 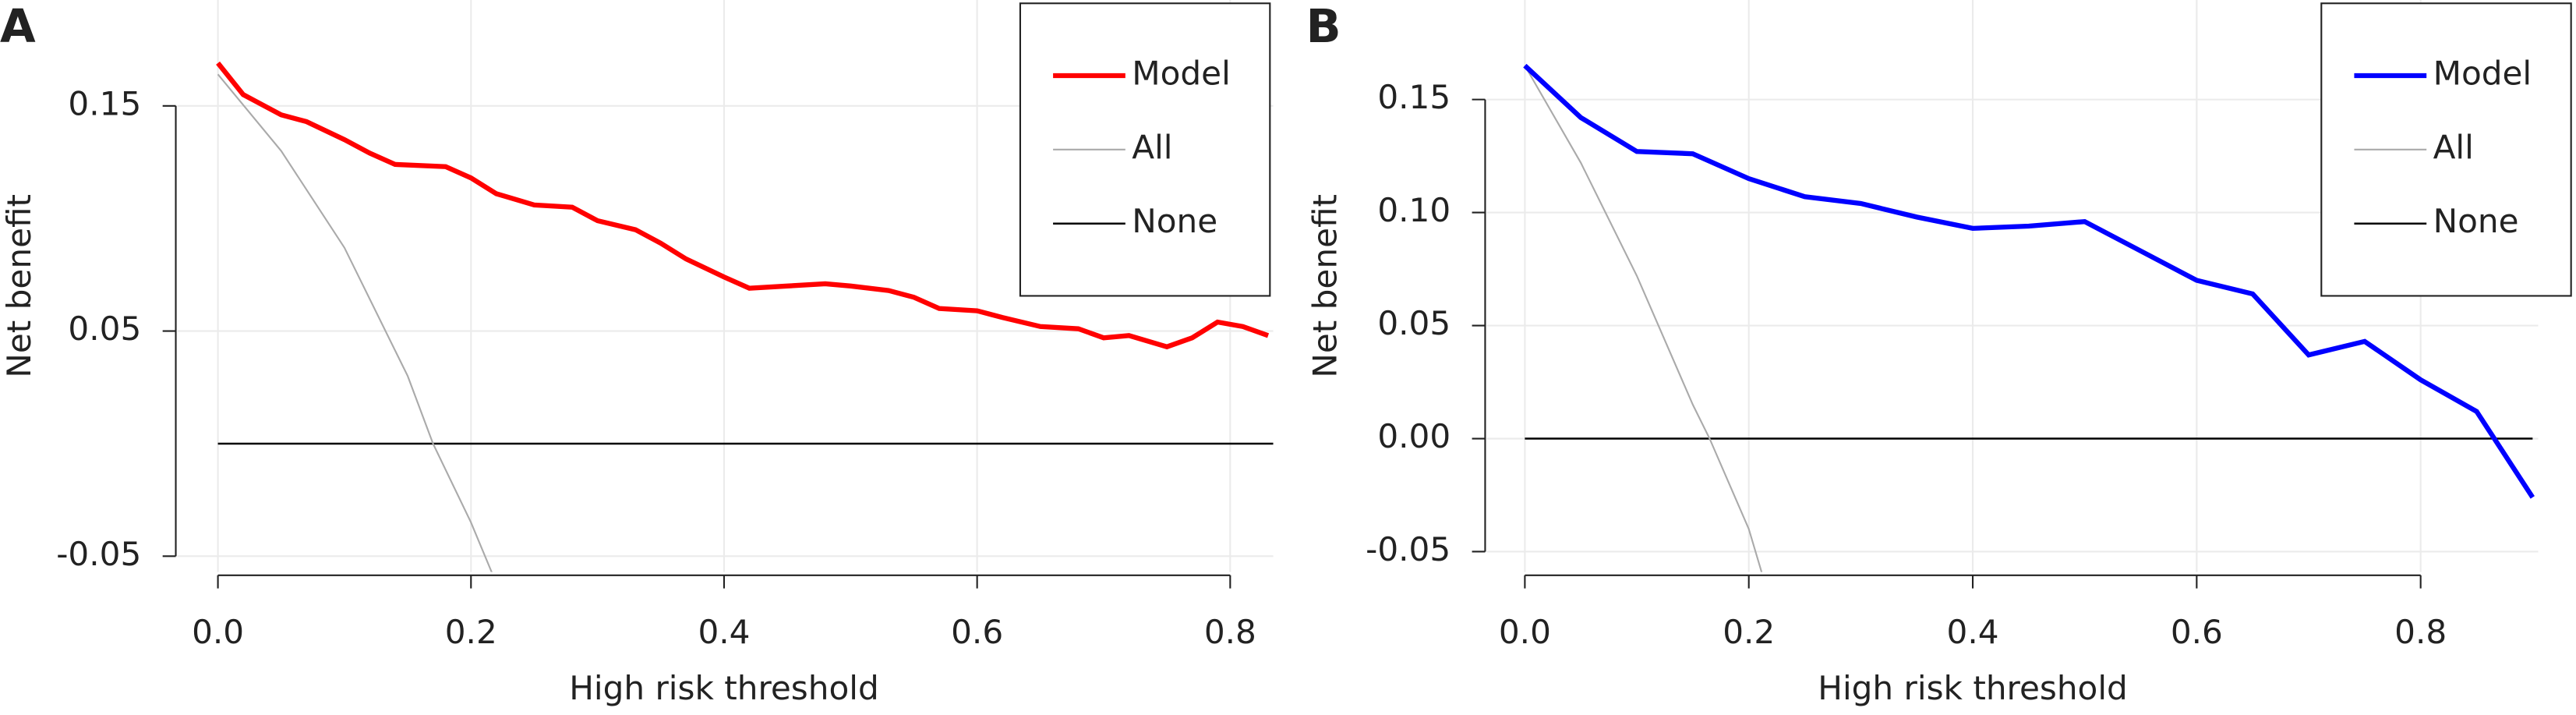 I want to click on y-tick-label: 0.10, so click(x=1414, y=210).